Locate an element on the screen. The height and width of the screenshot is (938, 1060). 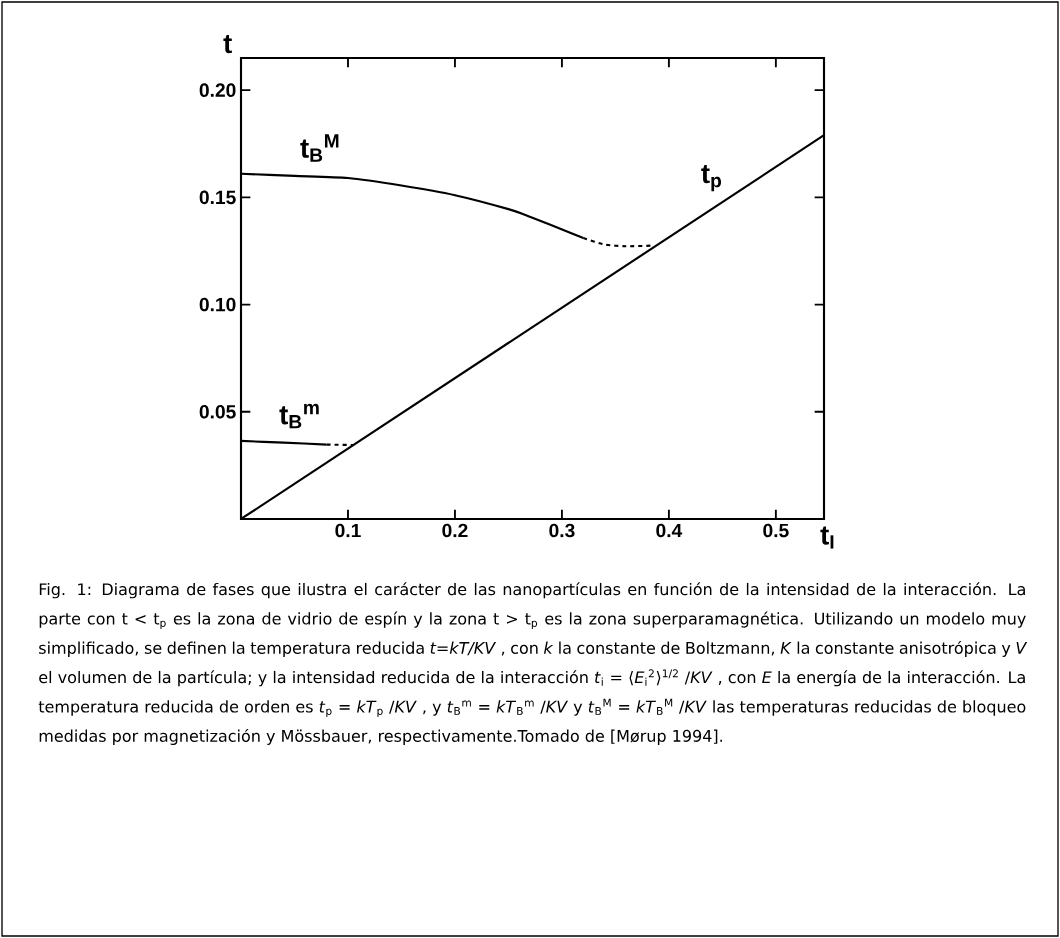
x-tick-label: 0.5 is located at coordinates (776, 530).